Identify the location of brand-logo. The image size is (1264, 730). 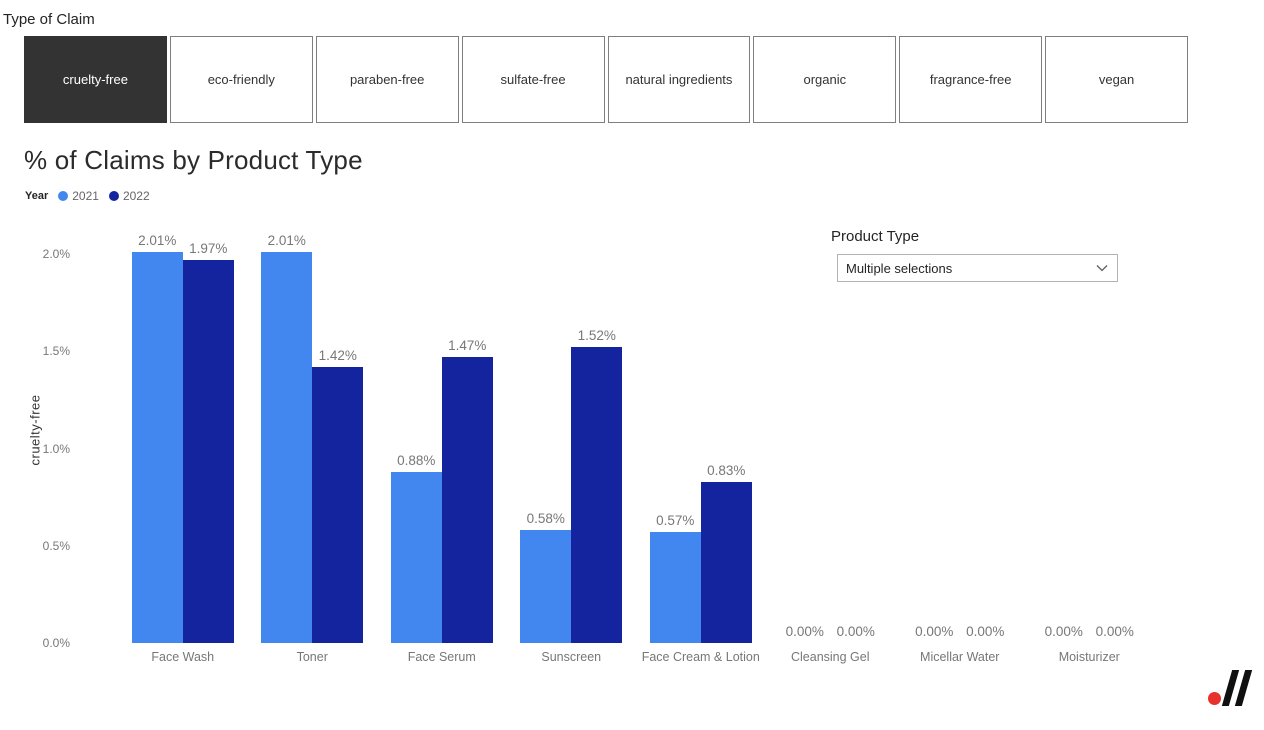
(1231, 689).